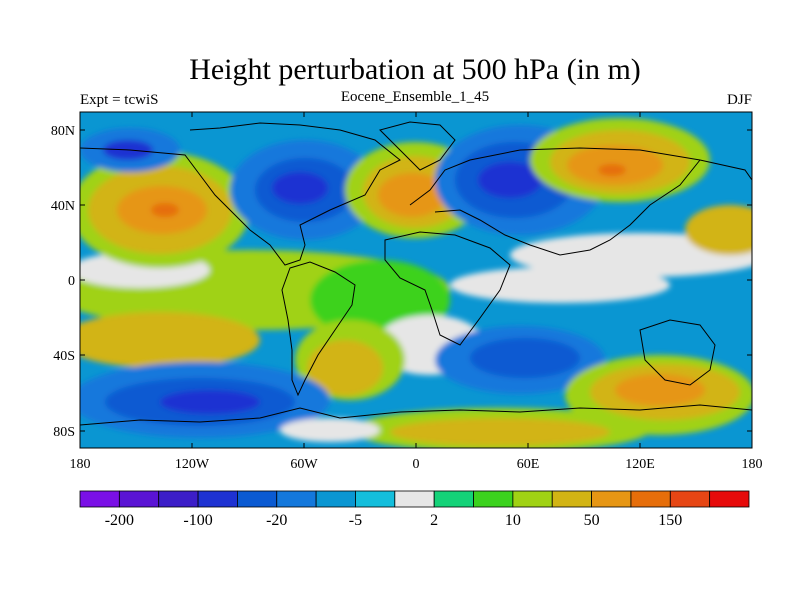  Describe the element at coordinates (592, 520) in the screenshot. I see `colorbar-label: 50` at that location.